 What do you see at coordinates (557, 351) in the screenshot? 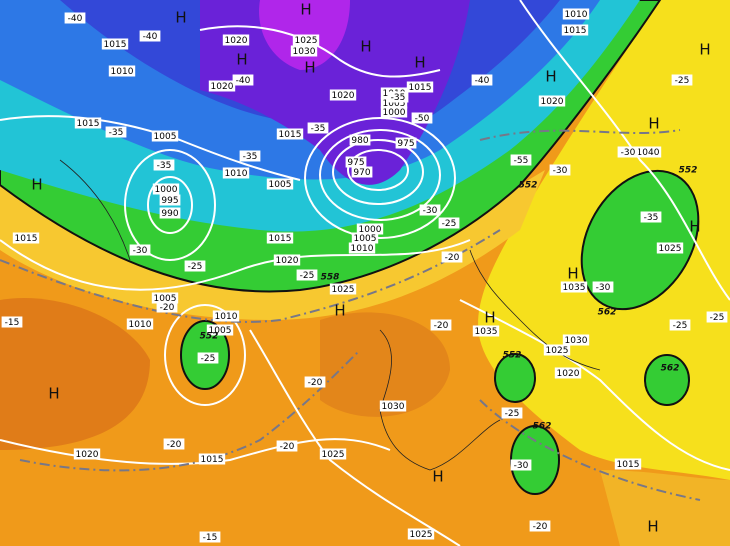
I see `label-text: 1025` at bounding box center [557, 351].